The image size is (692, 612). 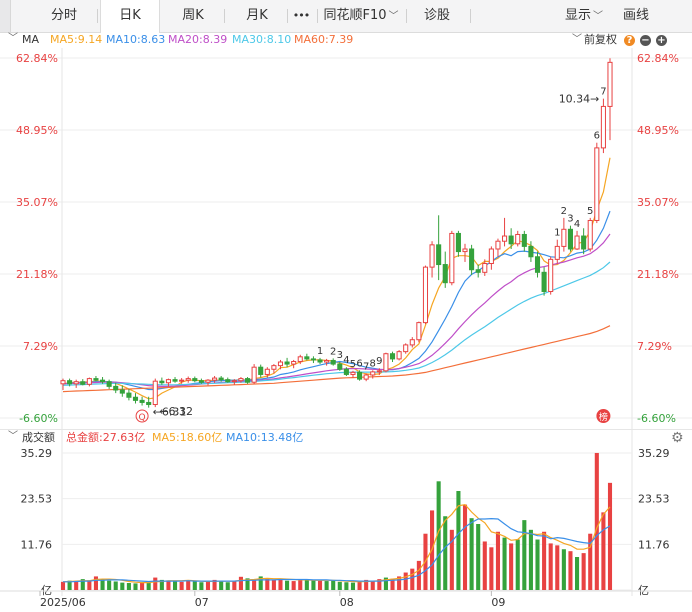 I want to click on minus-icon: −, so click(x=645, y=40).